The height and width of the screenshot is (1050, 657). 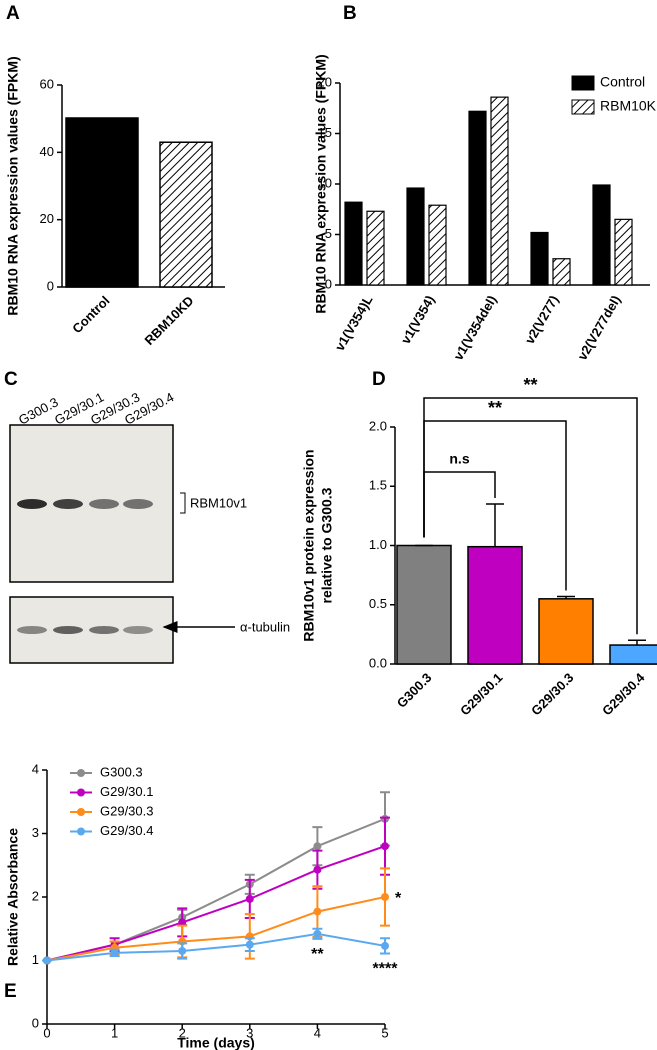 I want to click on legend-label: RBM10KD, so click(x=628, y=106).